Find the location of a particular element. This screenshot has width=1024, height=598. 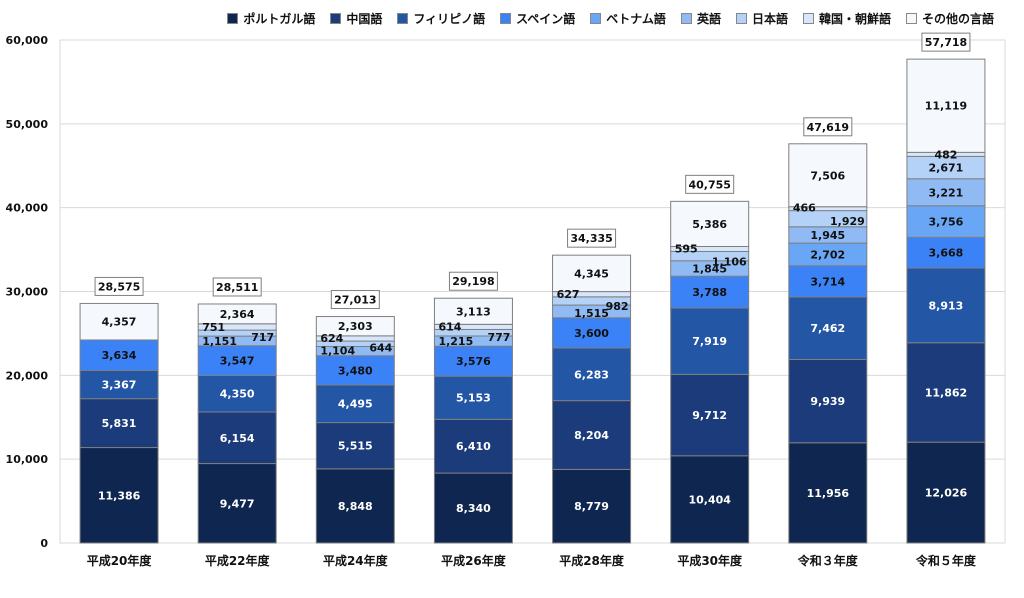

data-label: 2,671 is located at coordinates (946, 168).